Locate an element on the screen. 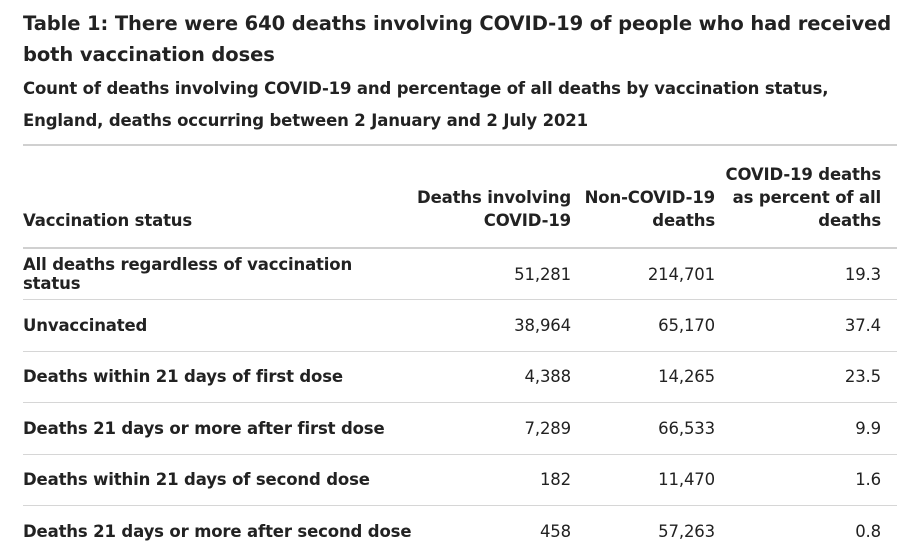 This screenshot has height=557, width=905. cell-percent: 0.8 is located at coordinates (806, 531).